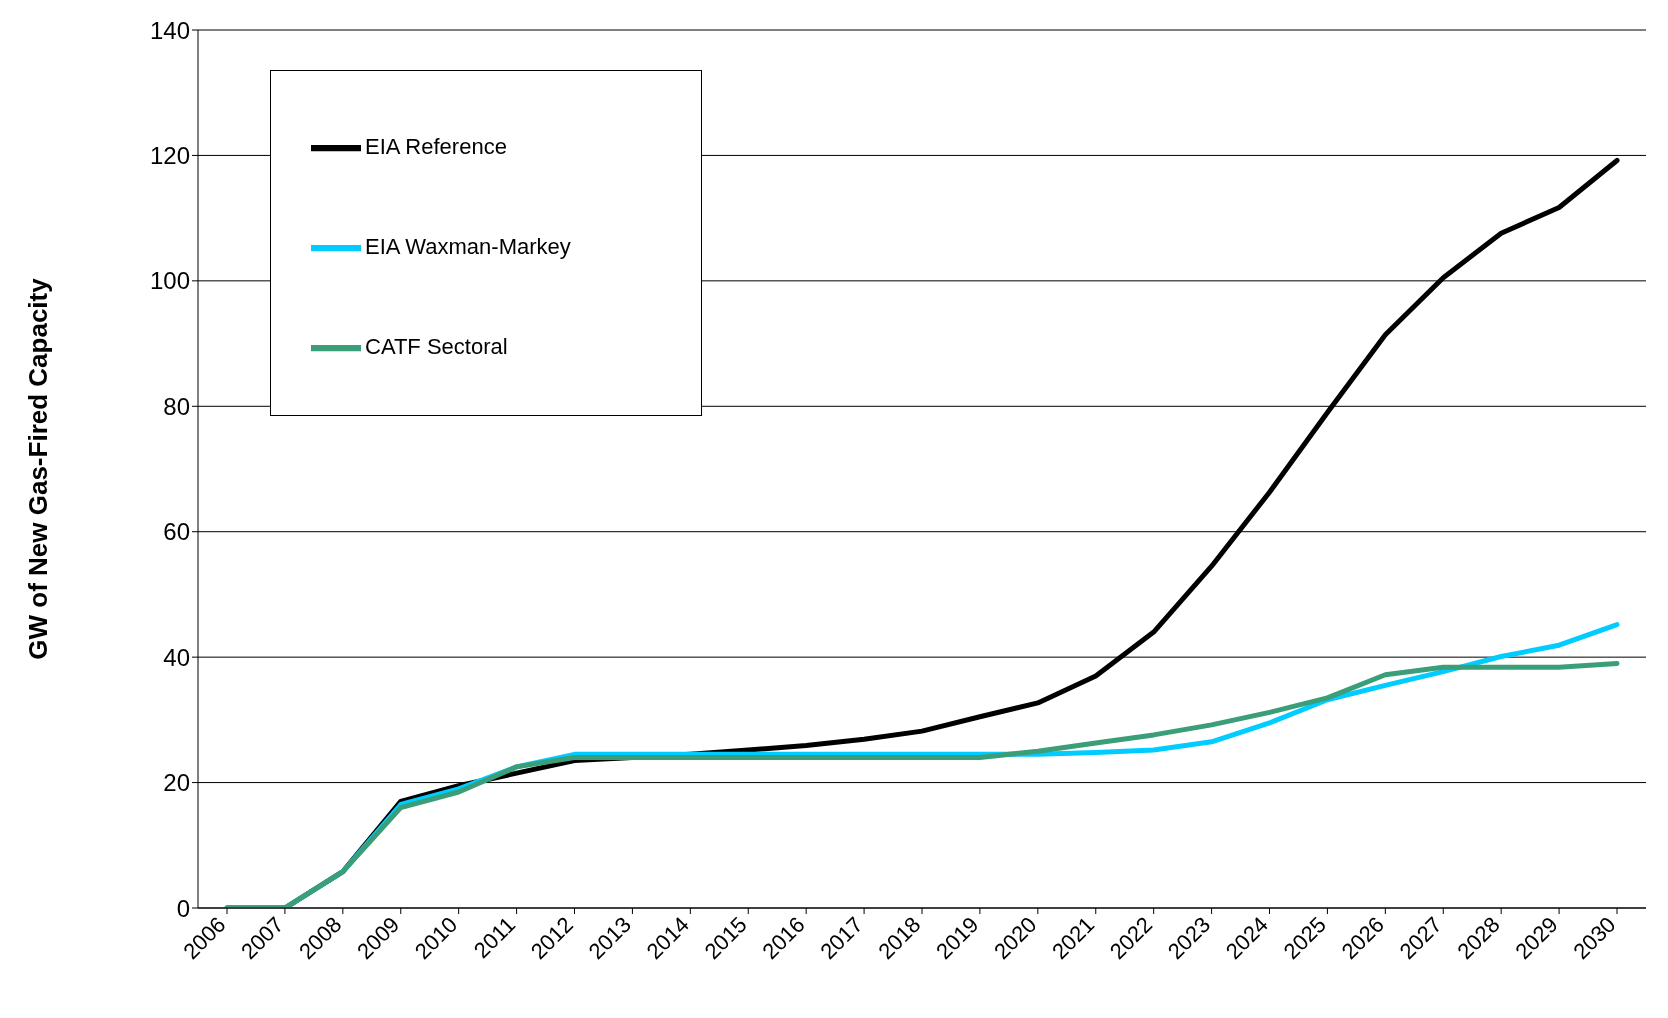 This screenshot has height=1018, width=1668. Describe the element at coordinates (176, 657) in the screenshot. I see `y-tick-label: 40` at that location.